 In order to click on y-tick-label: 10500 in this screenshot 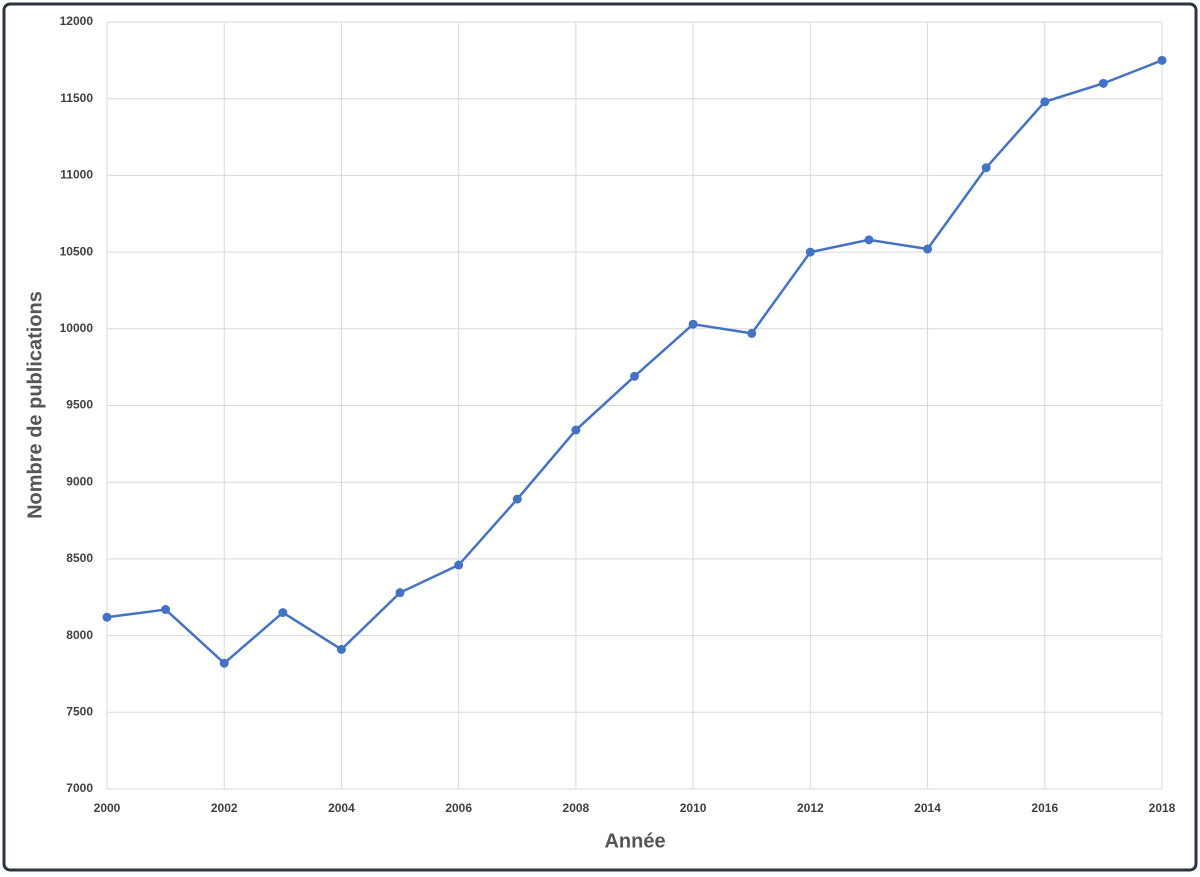, I will do `click(77, 251)`.